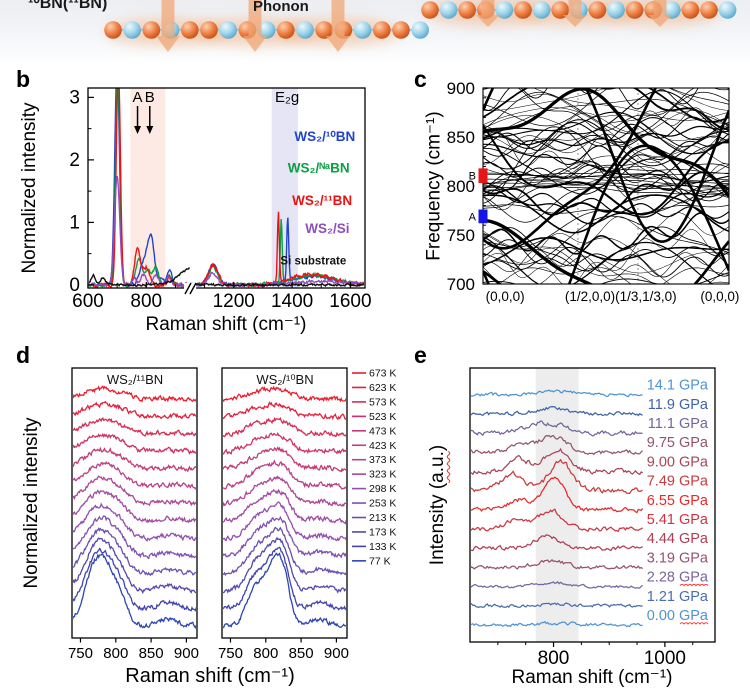  What do you see at coordinates (350, 301) in the screenshot?
I see `x-tick-label: 1600` at bounding box center [350, 301].